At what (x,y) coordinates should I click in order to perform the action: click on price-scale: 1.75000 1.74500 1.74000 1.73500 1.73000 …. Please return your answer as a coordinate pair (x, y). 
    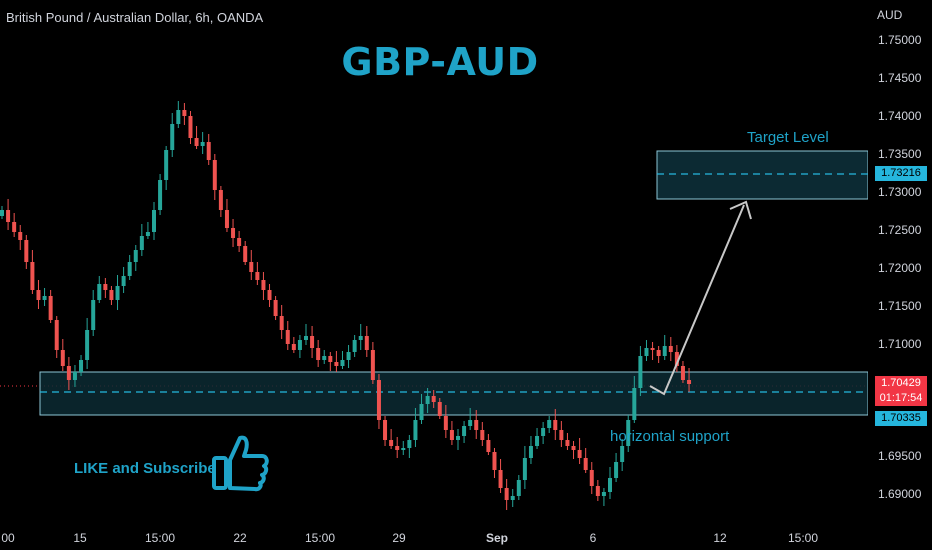
    Looking at the image, I should click on (900, 275).